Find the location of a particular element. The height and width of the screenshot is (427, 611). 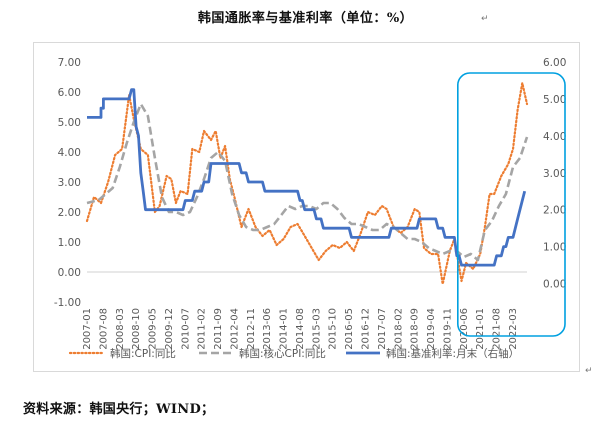

legend-label-2: 韩国:核心CPI:同比 is located at coordinates (282, 353).